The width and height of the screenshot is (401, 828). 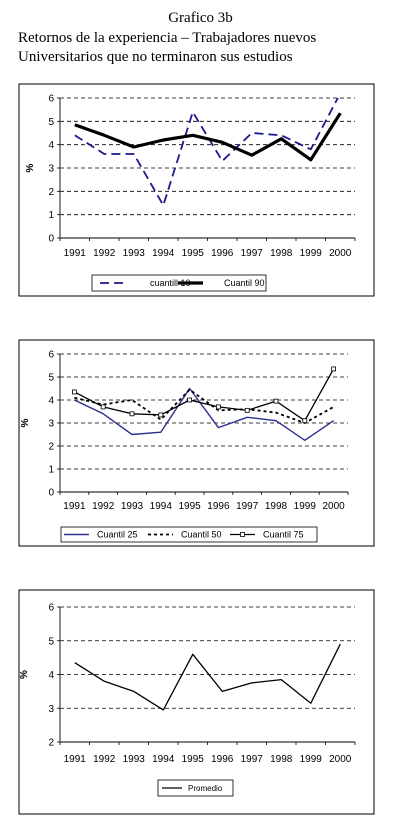 I want to click on legend-label: Promedio, so click(x=205, y=788).